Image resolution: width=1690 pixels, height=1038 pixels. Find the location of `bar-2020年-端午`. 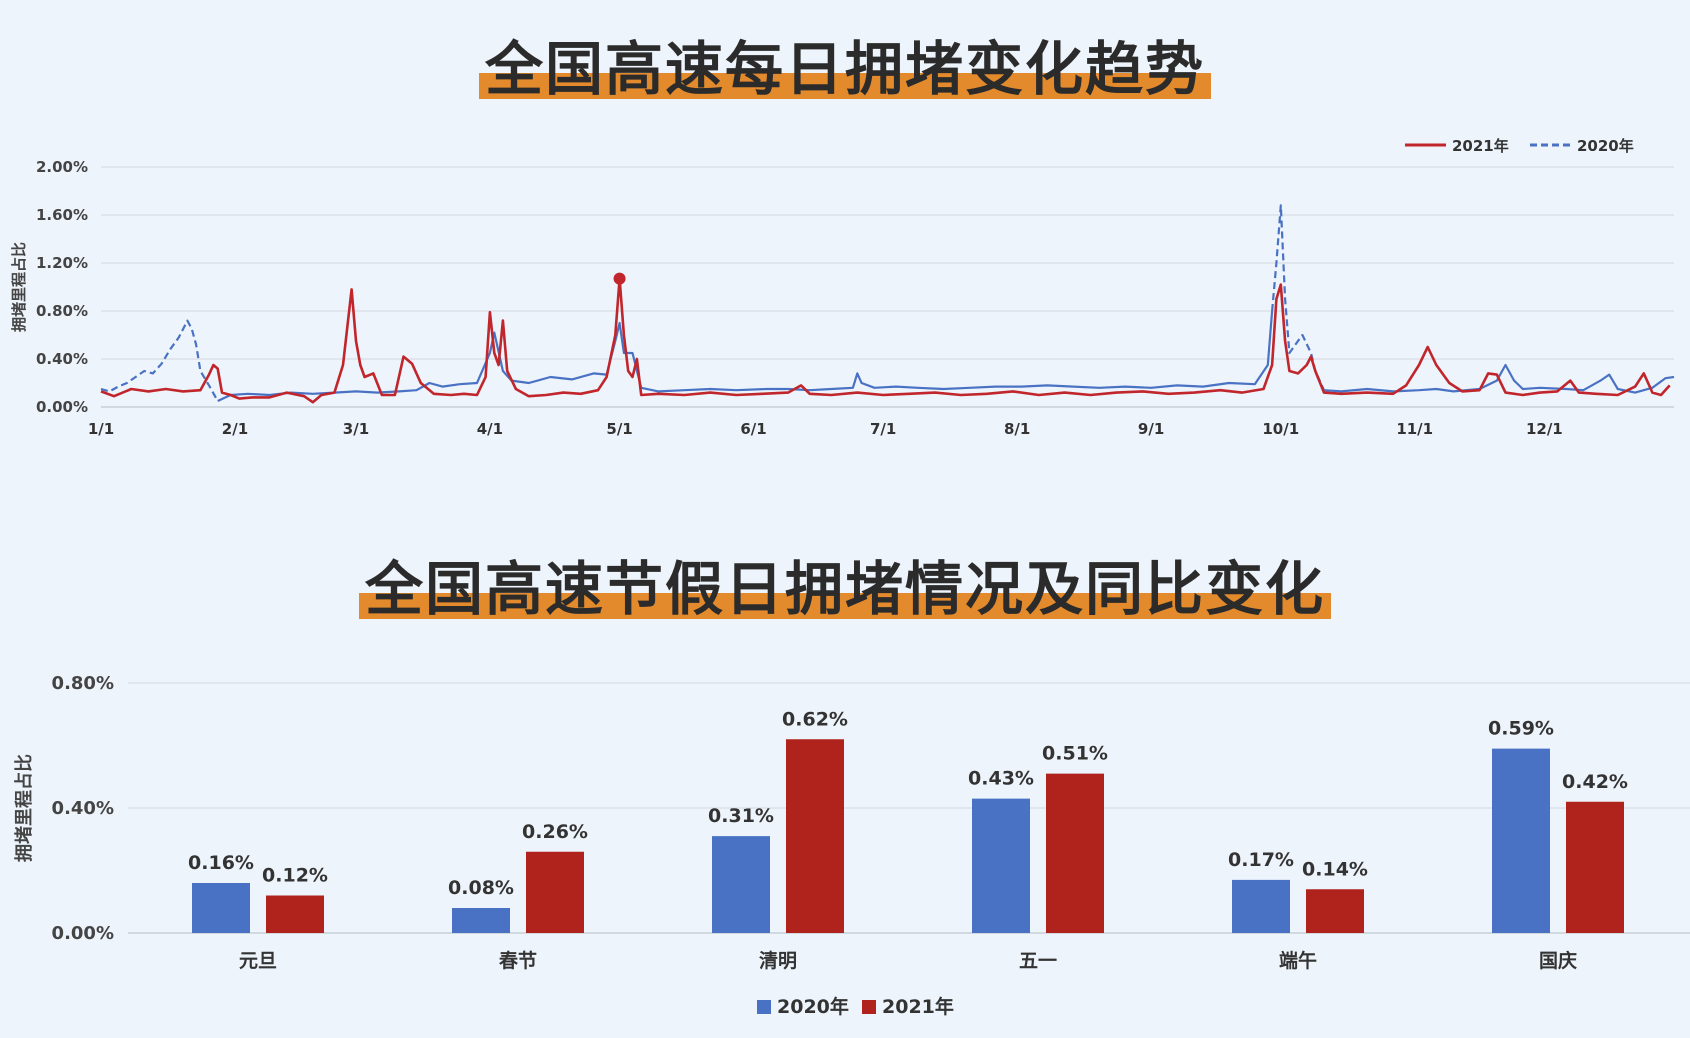

bar-2020年-端午 is located at coordinates (1261, 906).